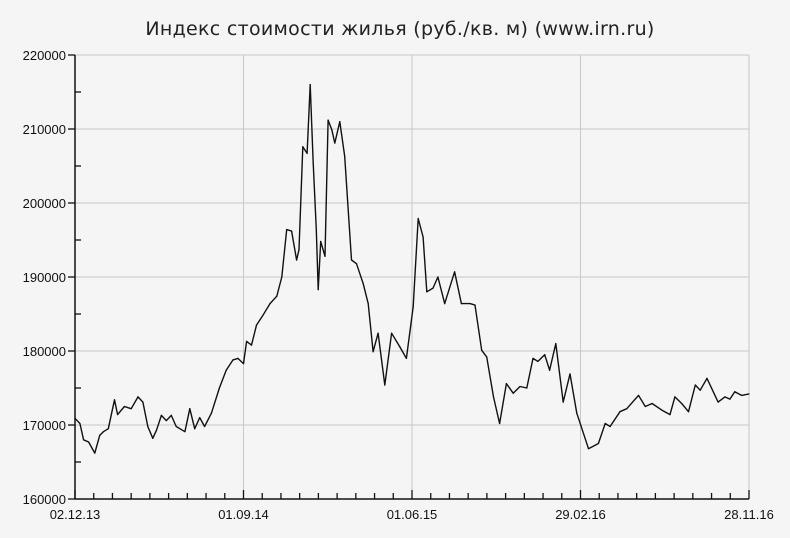 Image resolution: width=790 pixels, height=538 pixels. I want to click on x-tick-label: 01.09.14, so click(243, 514).